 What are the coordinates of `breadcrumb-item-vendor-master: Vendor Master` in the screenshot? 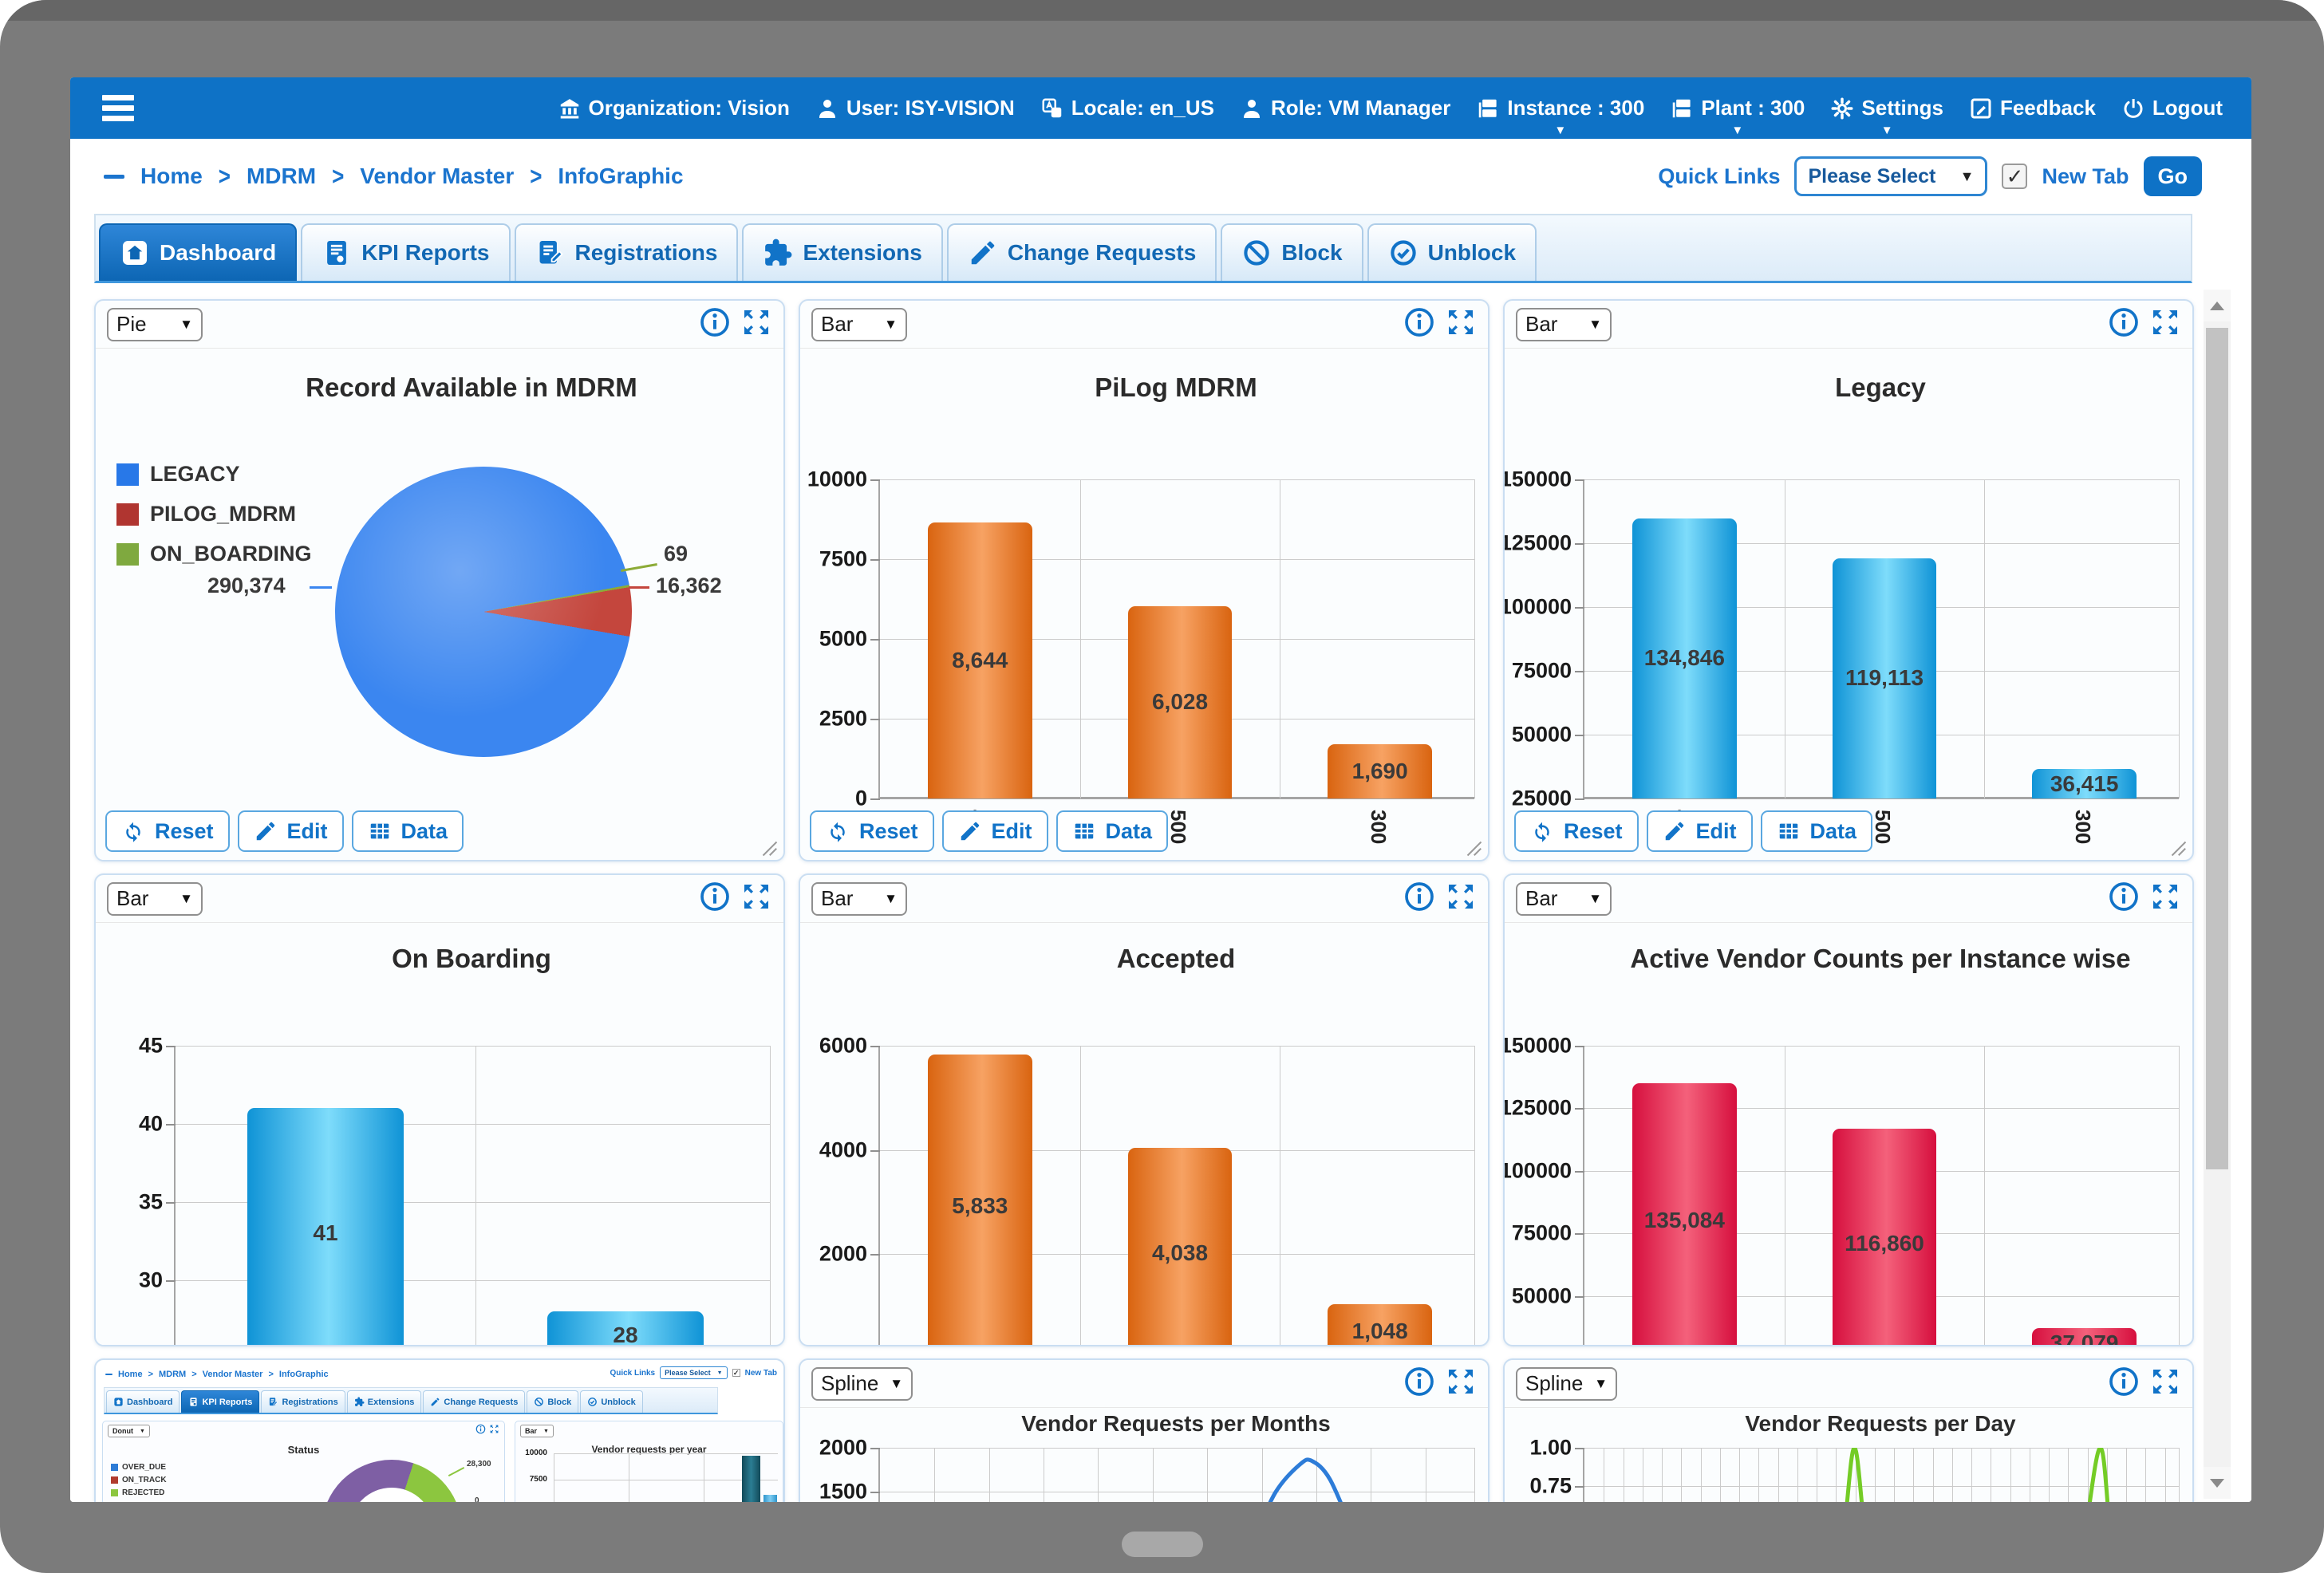 It's located at (437, 176).